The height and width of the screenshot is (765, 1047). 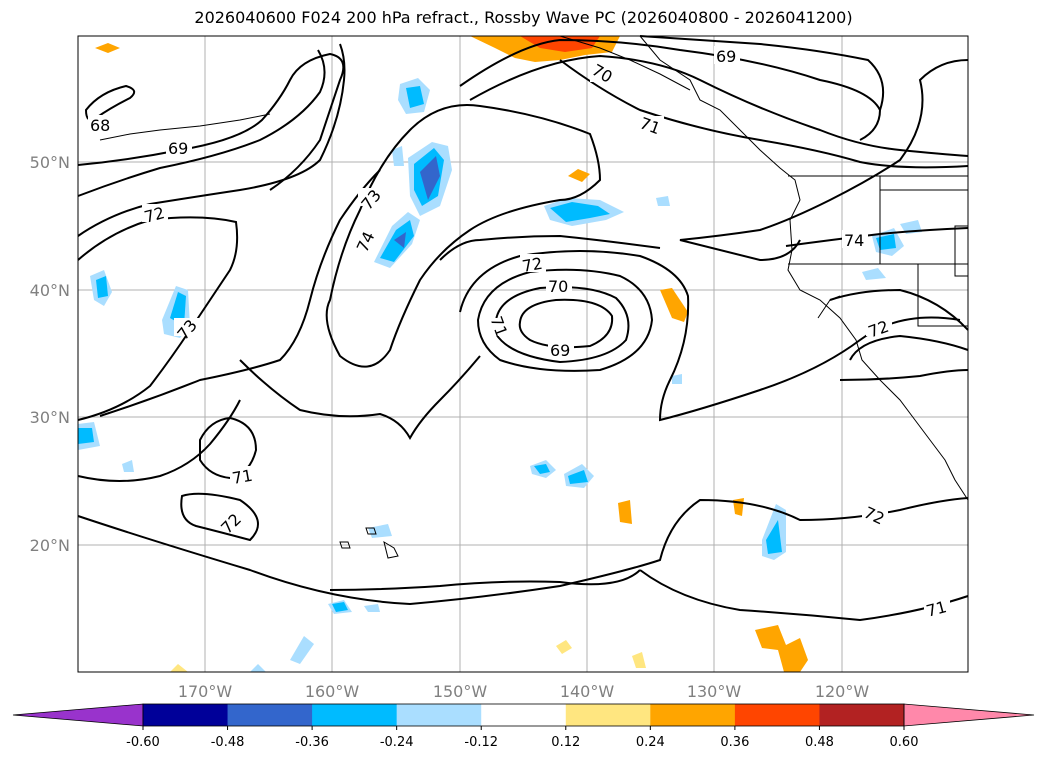 What do you see at coordinates (734, 742) in the screenshot?
I see `colorbar-tick-label: 0.36` at bounding box center [734, 742].